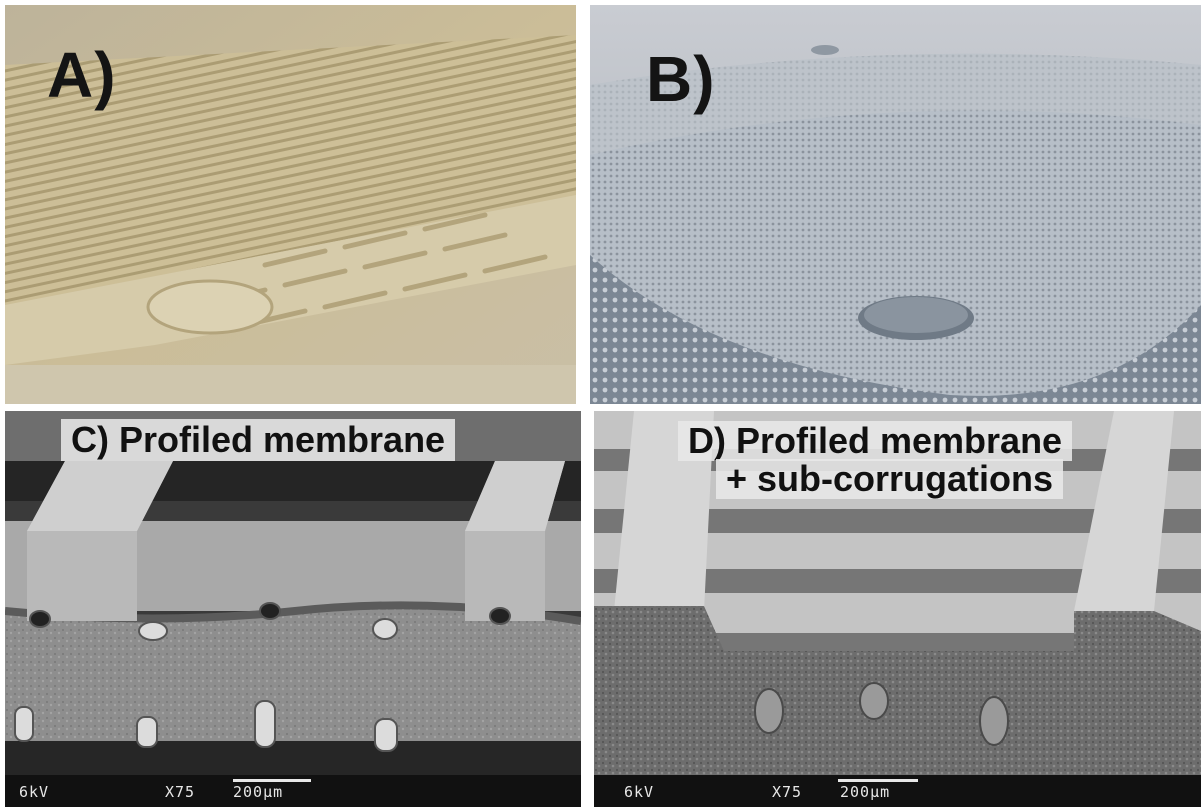 The image size is (1201, 807). I want to click on panel-d-magnification: X75, so click(787, 792).